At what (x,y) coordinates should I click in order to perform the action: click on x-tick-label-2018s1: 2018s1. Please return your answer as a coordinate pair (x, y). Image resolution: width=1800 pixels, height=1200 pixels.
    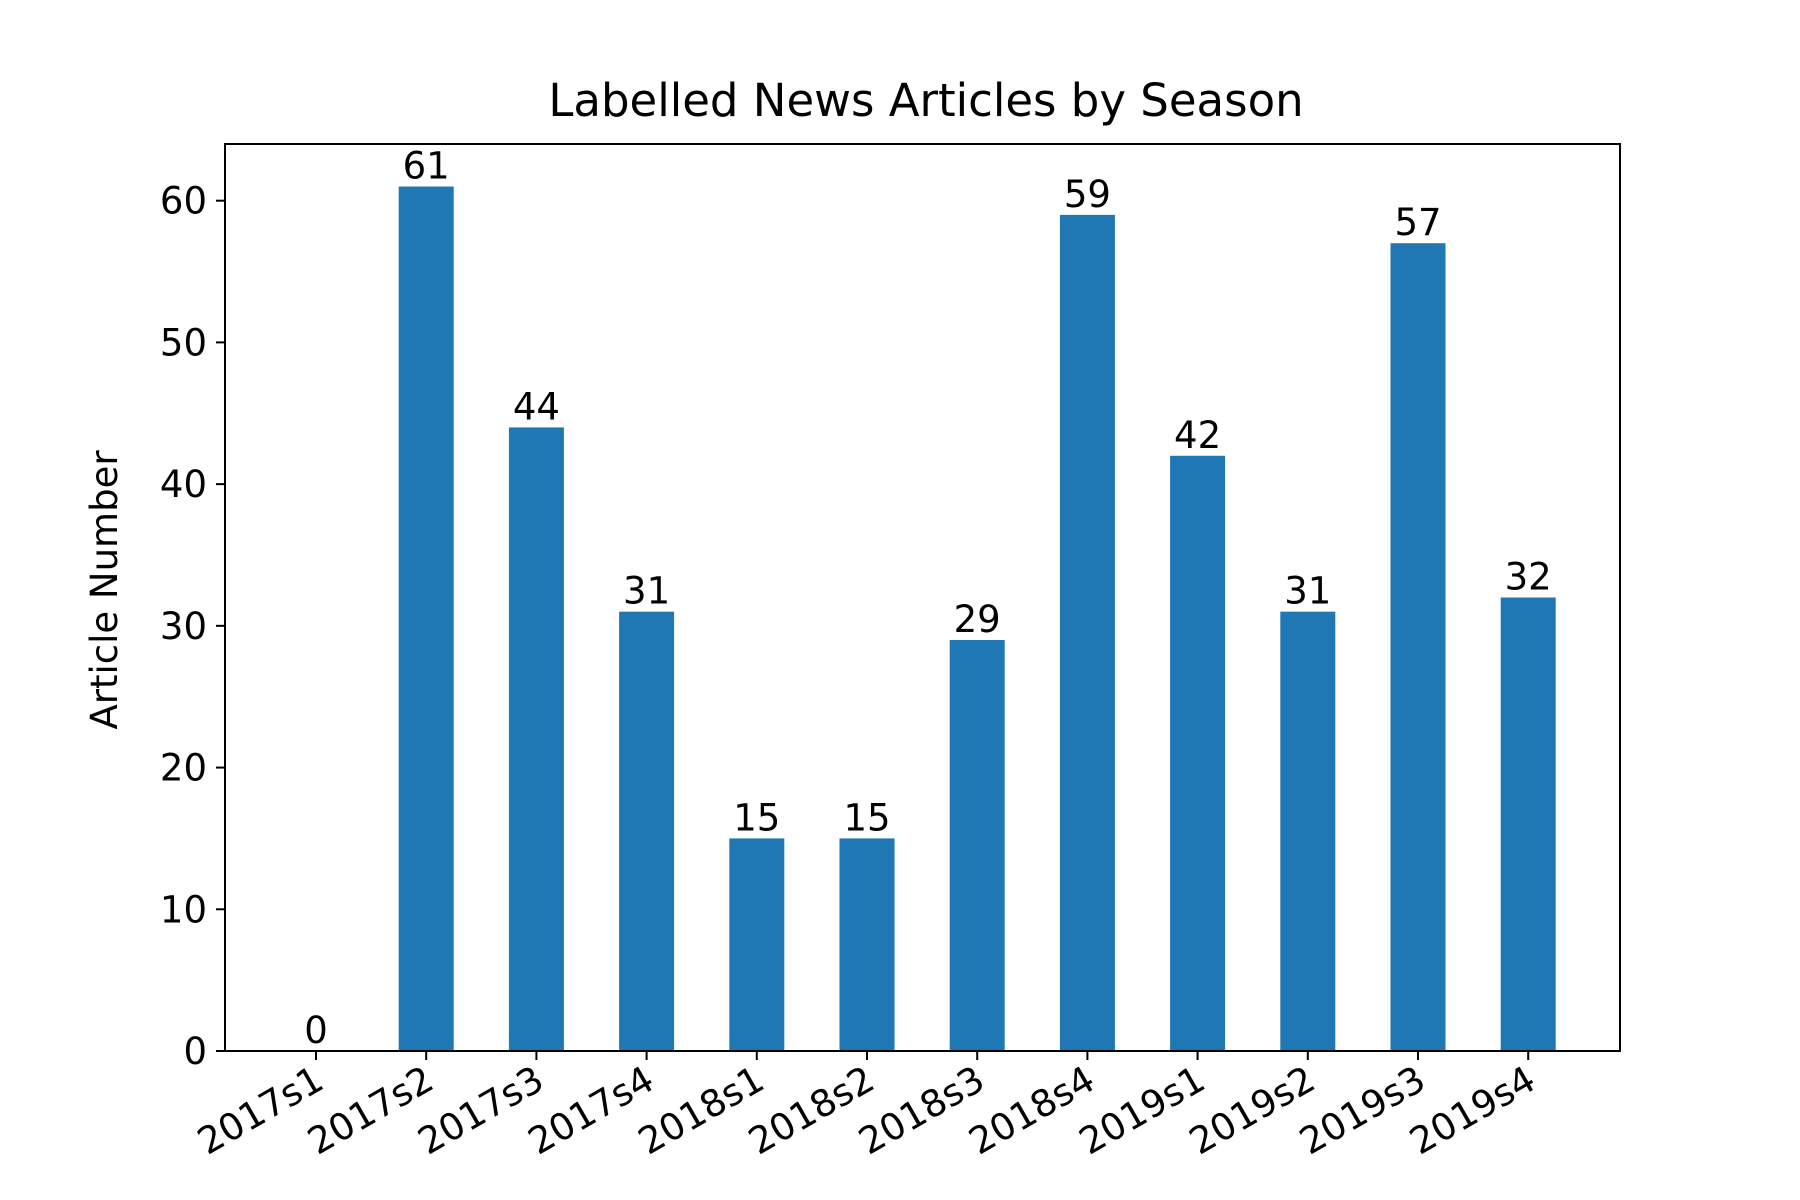
    Looking at the image, I should click on (701, 1111).